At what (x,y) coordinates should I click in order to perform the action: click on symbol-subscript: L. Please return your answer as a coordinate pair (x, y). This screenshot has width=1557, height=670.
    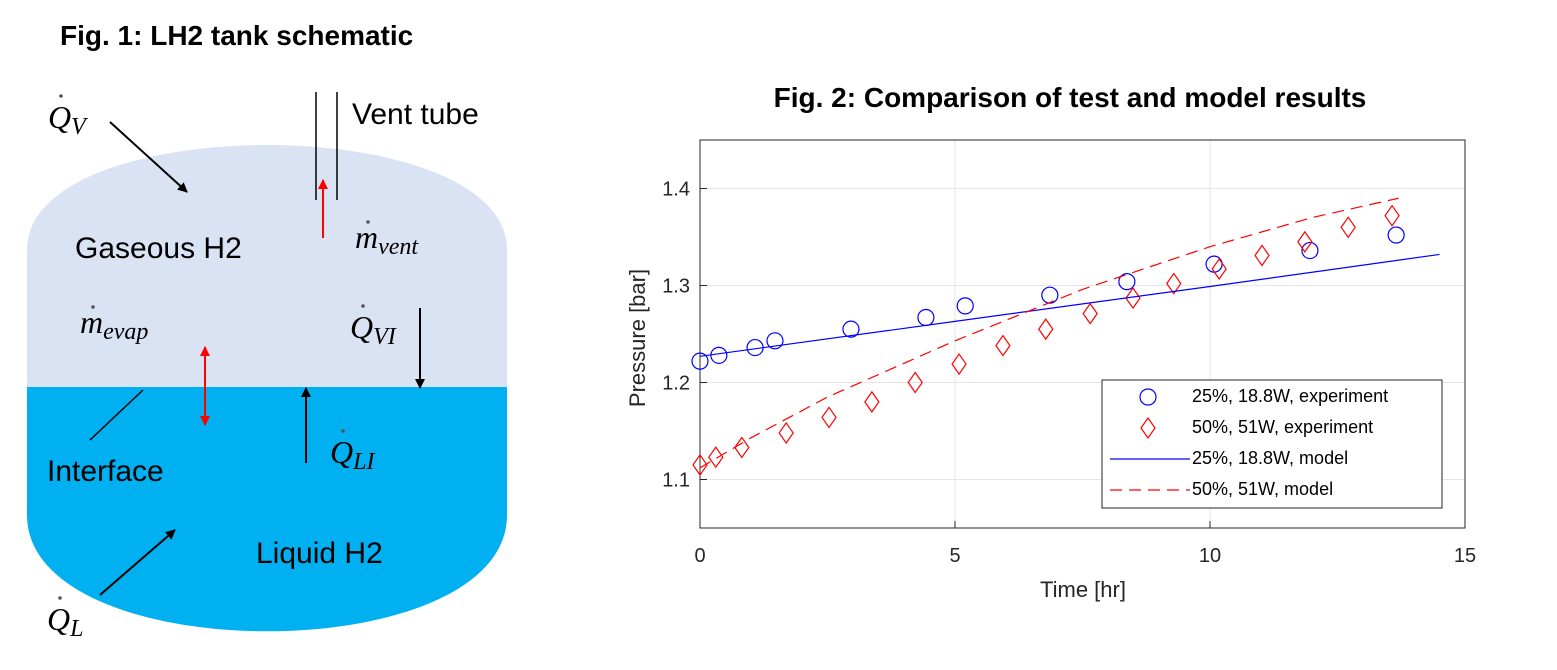
    Looking at the image, I should click on (76, 629).